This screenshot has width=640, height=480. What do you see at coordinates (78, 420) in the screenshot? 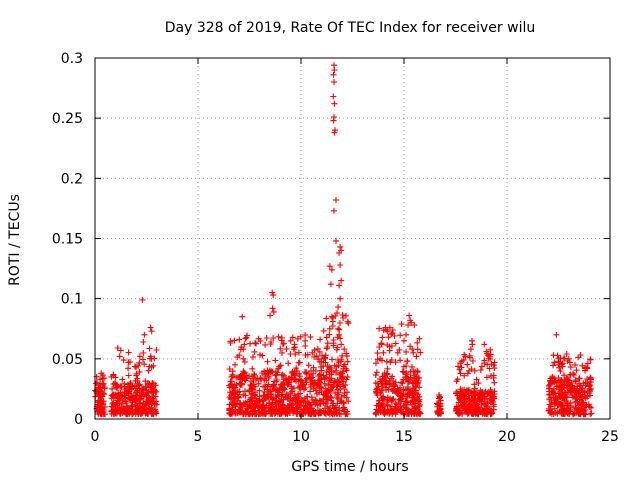
I see `y-tick-label: 0` at bounding box center [78, 420].